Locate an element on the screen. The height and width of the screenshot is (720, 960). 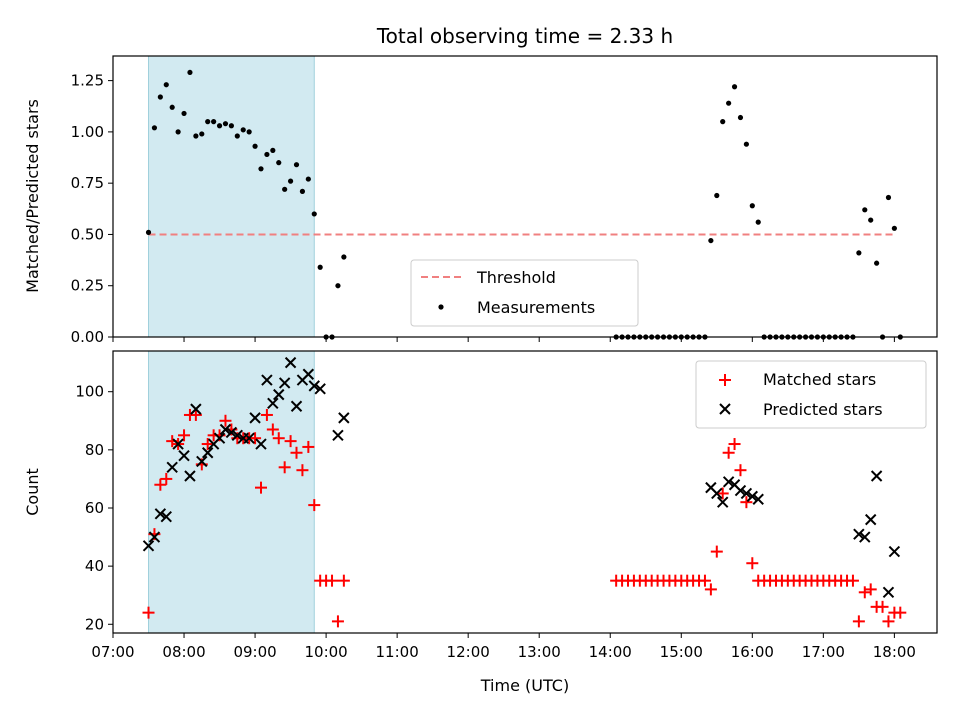
legend-threshold-label: Threshold is located at coordinates (516, 277).